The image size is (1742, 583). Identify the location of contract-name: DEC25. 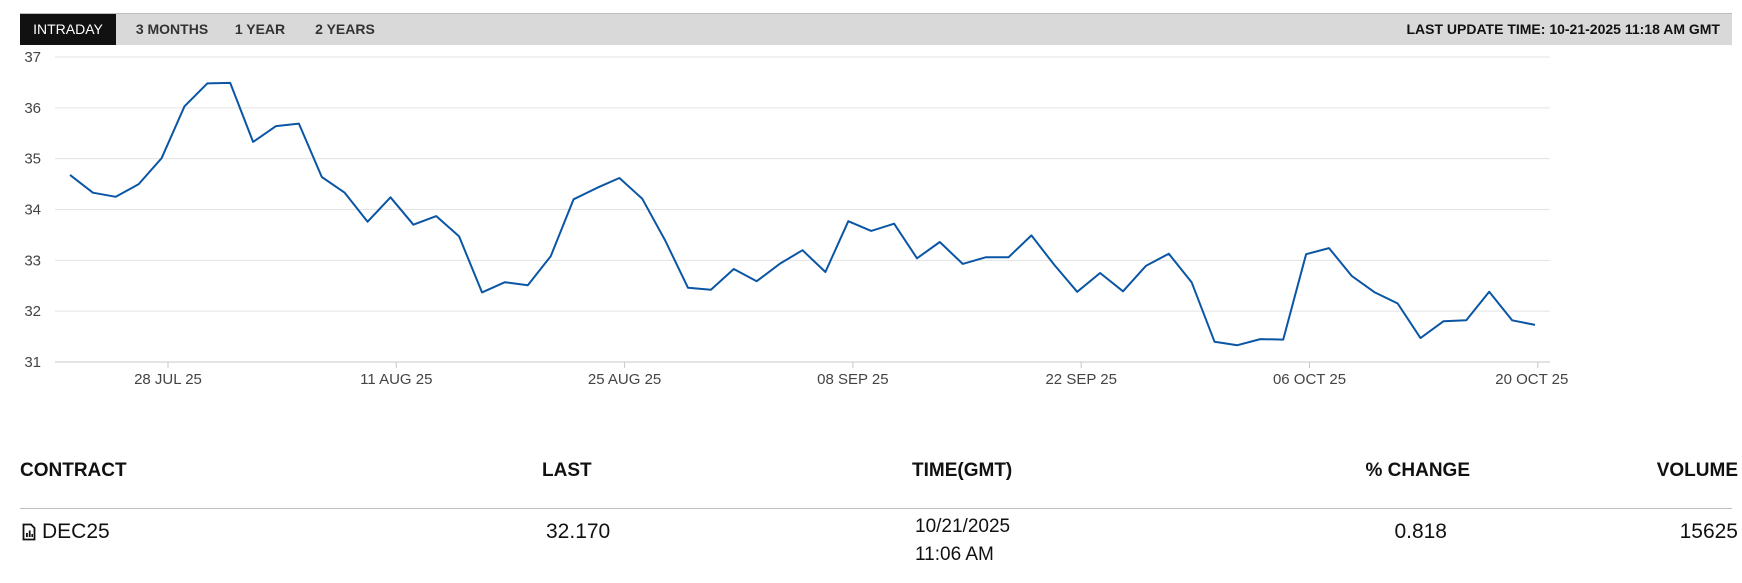
(76, 531).